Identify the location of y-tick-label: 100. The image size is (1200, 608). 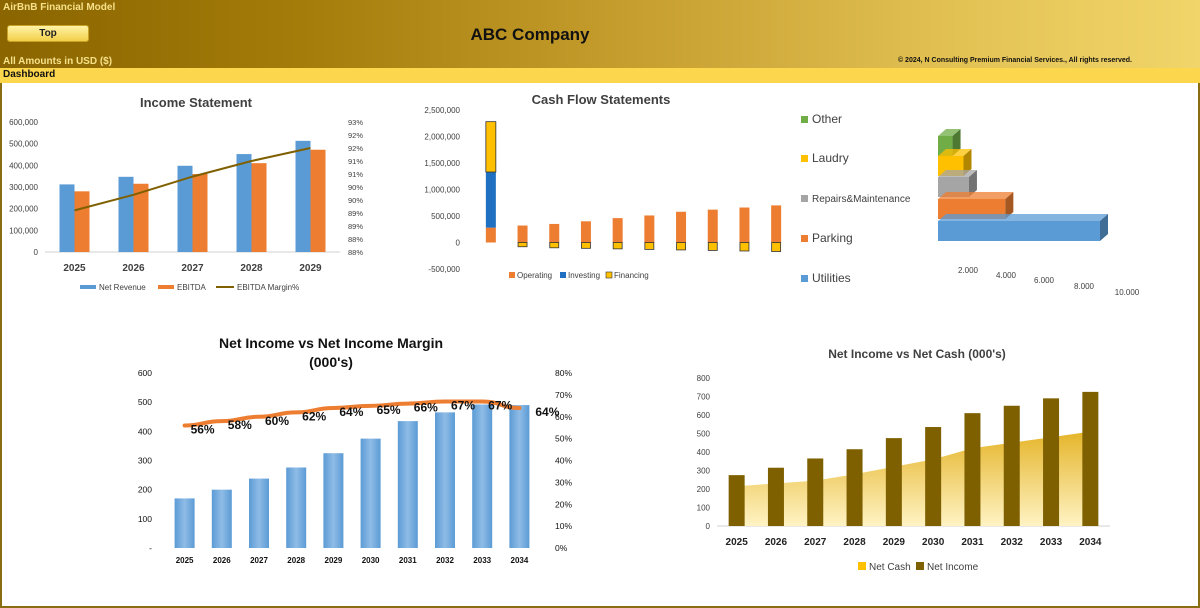
(704, 508).